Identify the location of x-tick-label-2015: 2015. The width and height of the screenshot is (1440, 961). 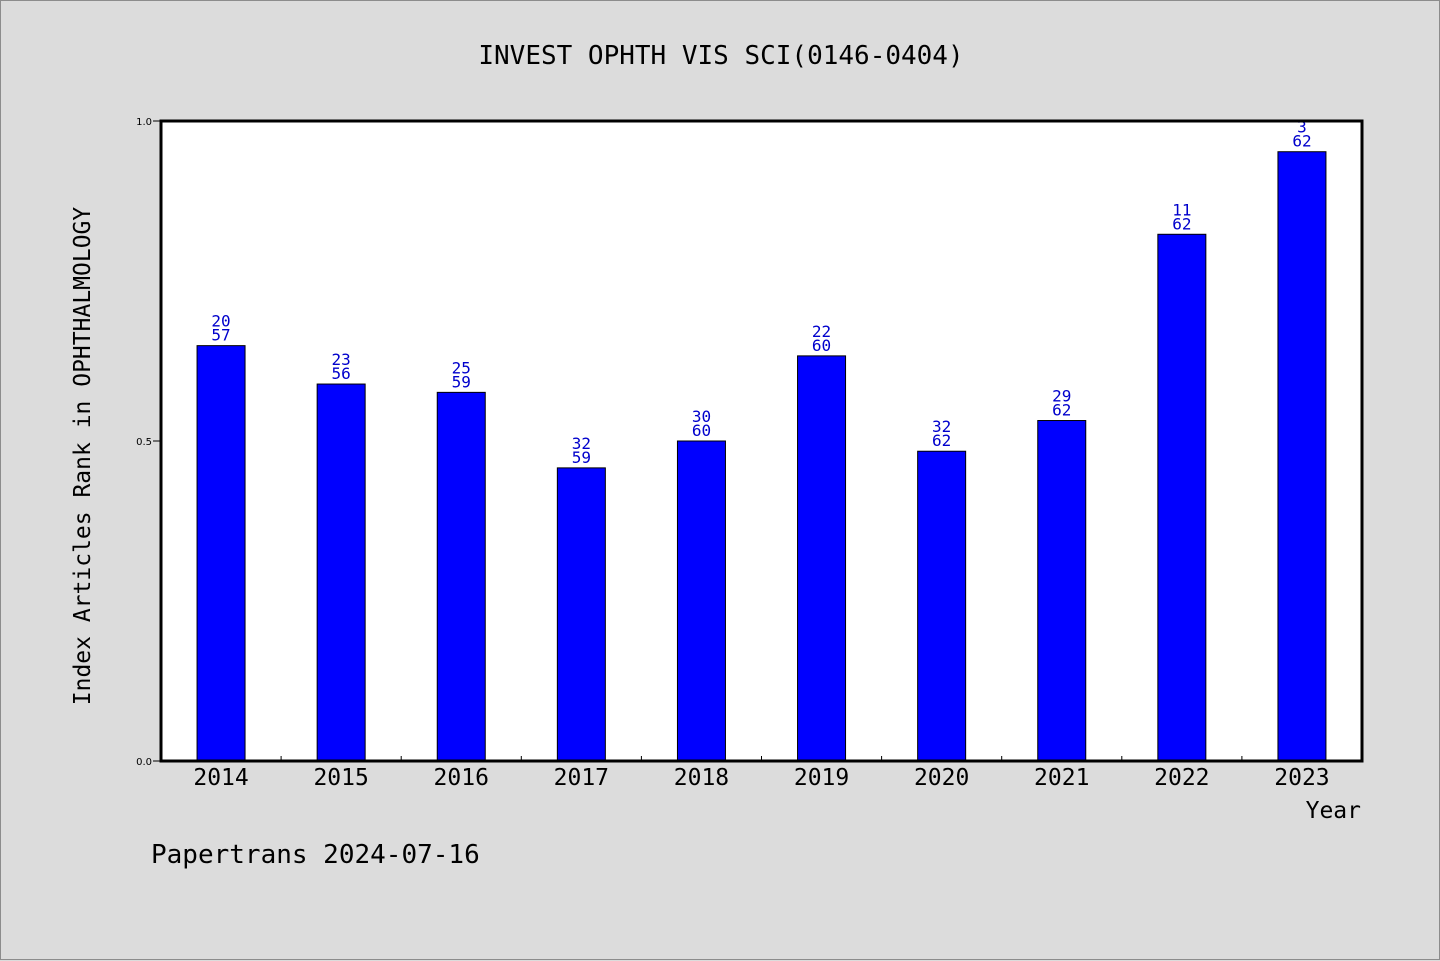
(340, 778).